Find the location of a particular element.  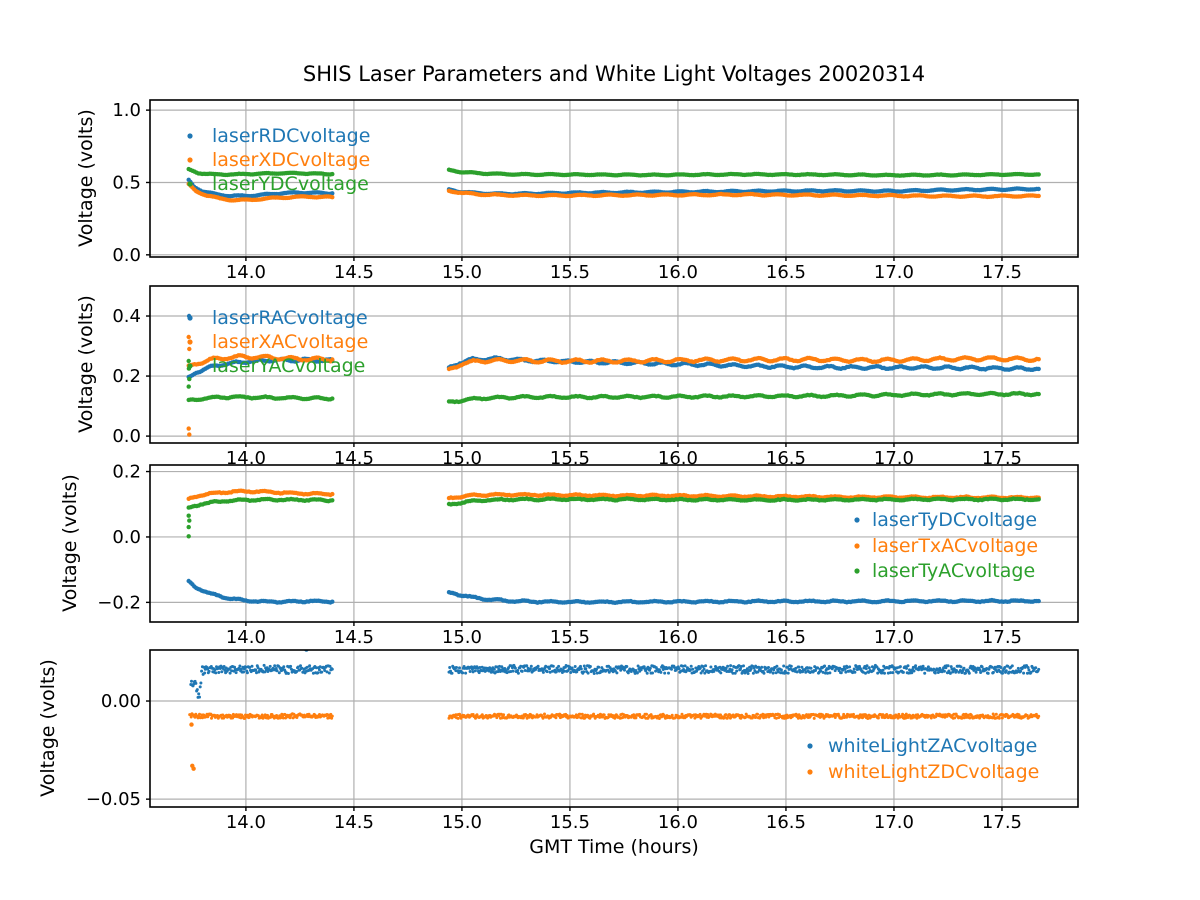

subplot-4-y-tick-labels: −0.05 0.00 is located at coordinates (113, 750).